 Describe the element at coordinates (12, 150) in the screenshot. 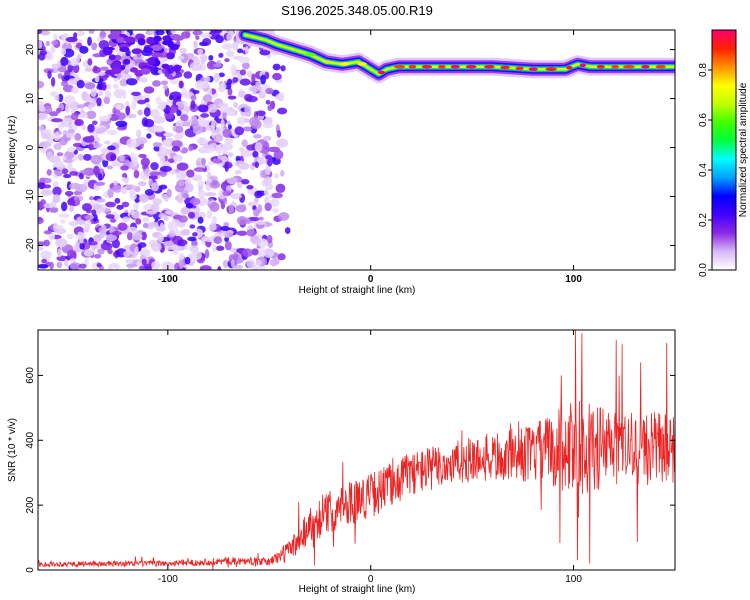

I see `spectrogram-y-label: Frequency (Hz)` at that location.